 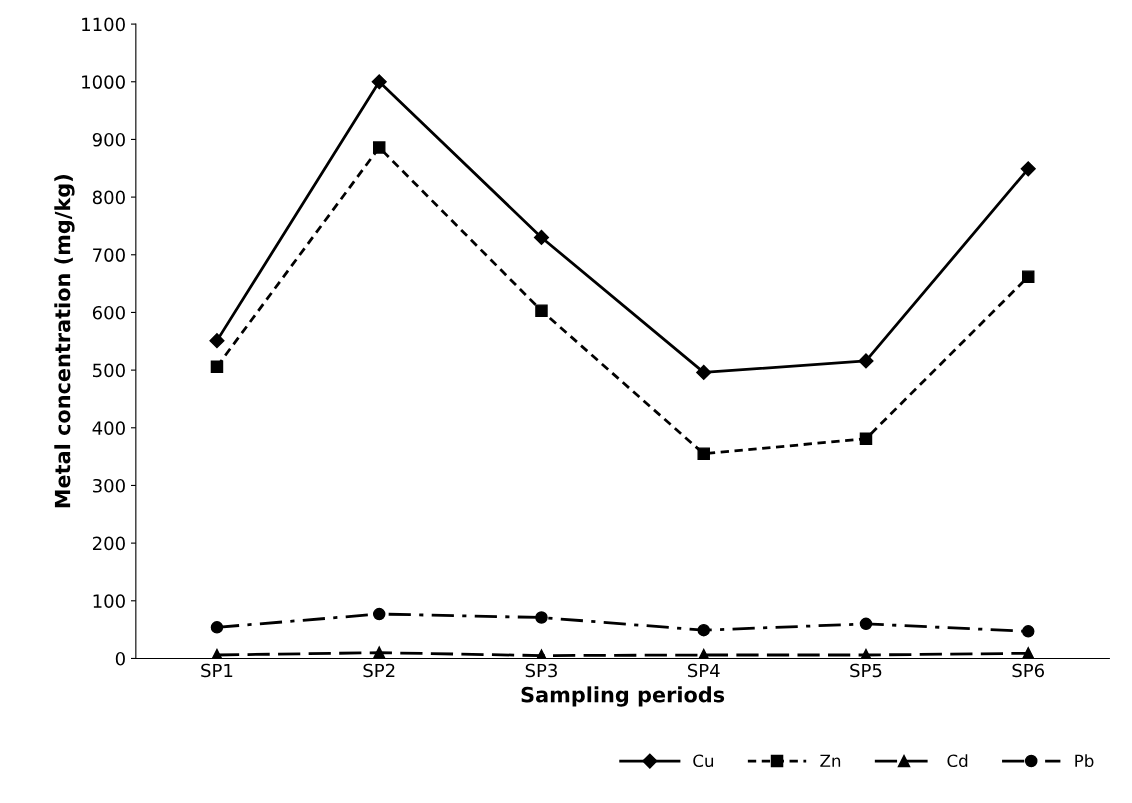 What do you see at coordinates (830, 760) in the screenshot?
I see `legend-label: Zn` at bounding box center [830, 760].